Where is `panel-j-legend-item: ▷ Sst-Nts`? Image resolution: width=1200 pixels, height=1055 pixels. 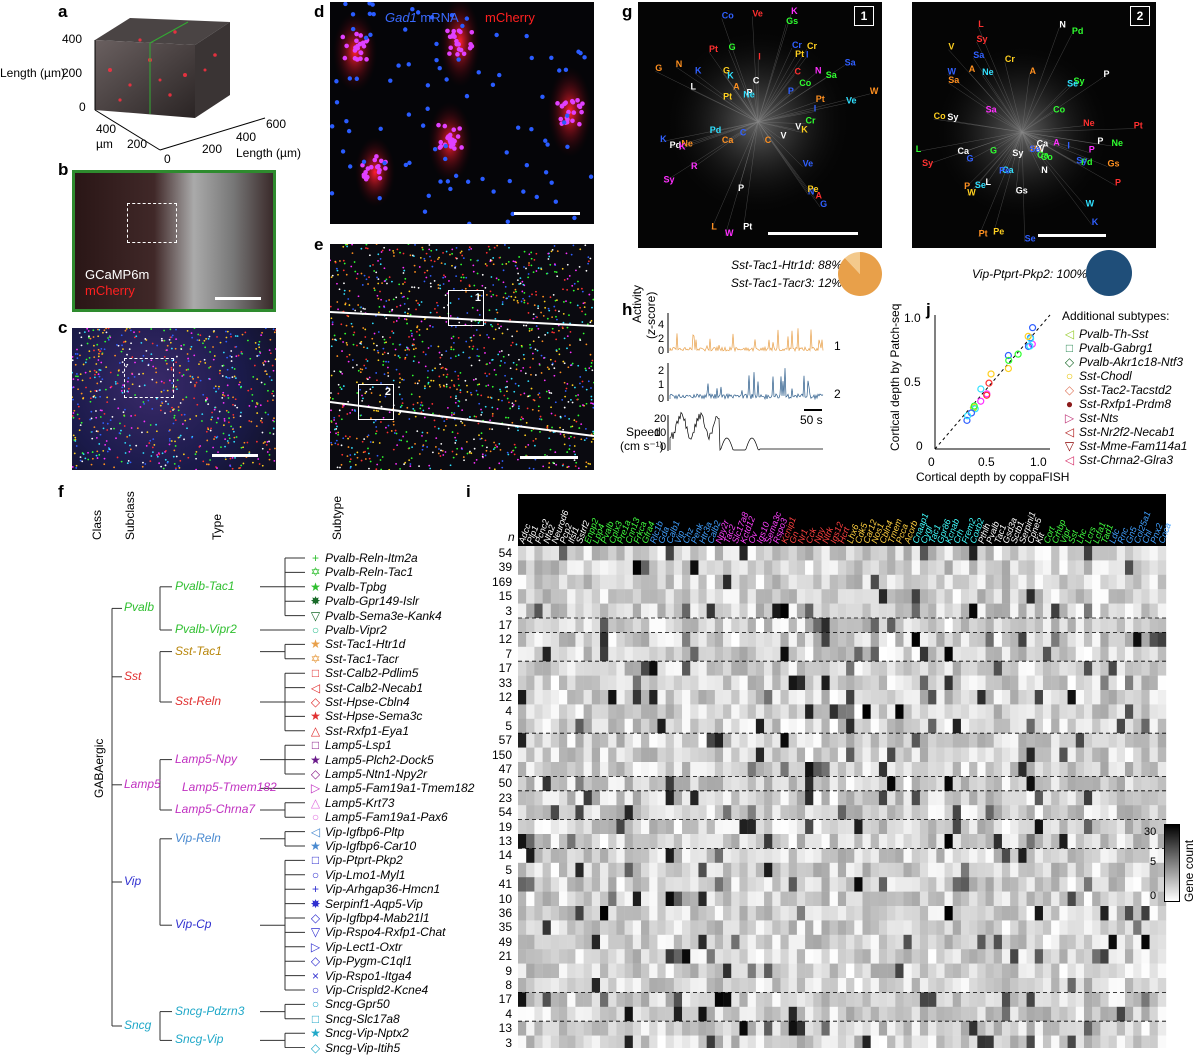
panel-j-legend-item: ▷ Sst-Nts is located at coordinates (1091, 418).